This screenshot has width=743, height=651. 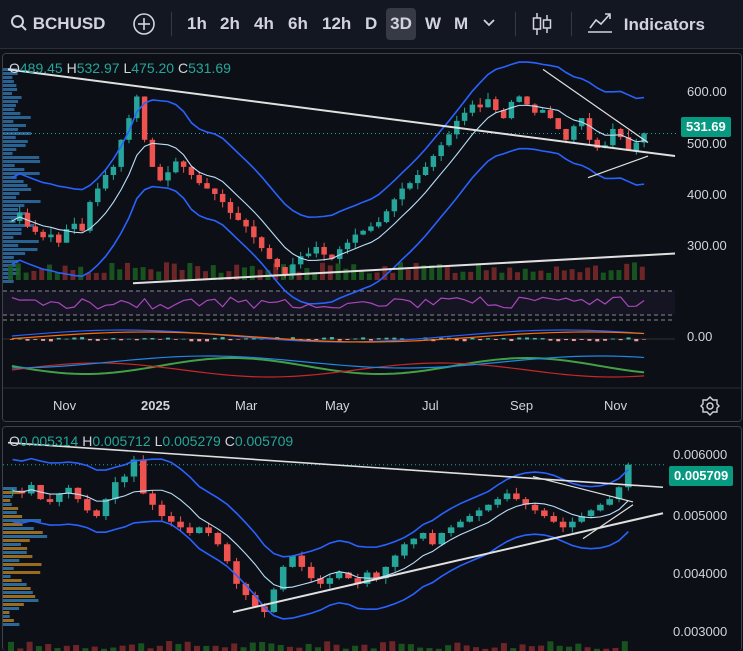 What do you see at coordinates (583, 489) in the screenshot?
I see `wedge-upper-line` at bounding box center [583, 489].